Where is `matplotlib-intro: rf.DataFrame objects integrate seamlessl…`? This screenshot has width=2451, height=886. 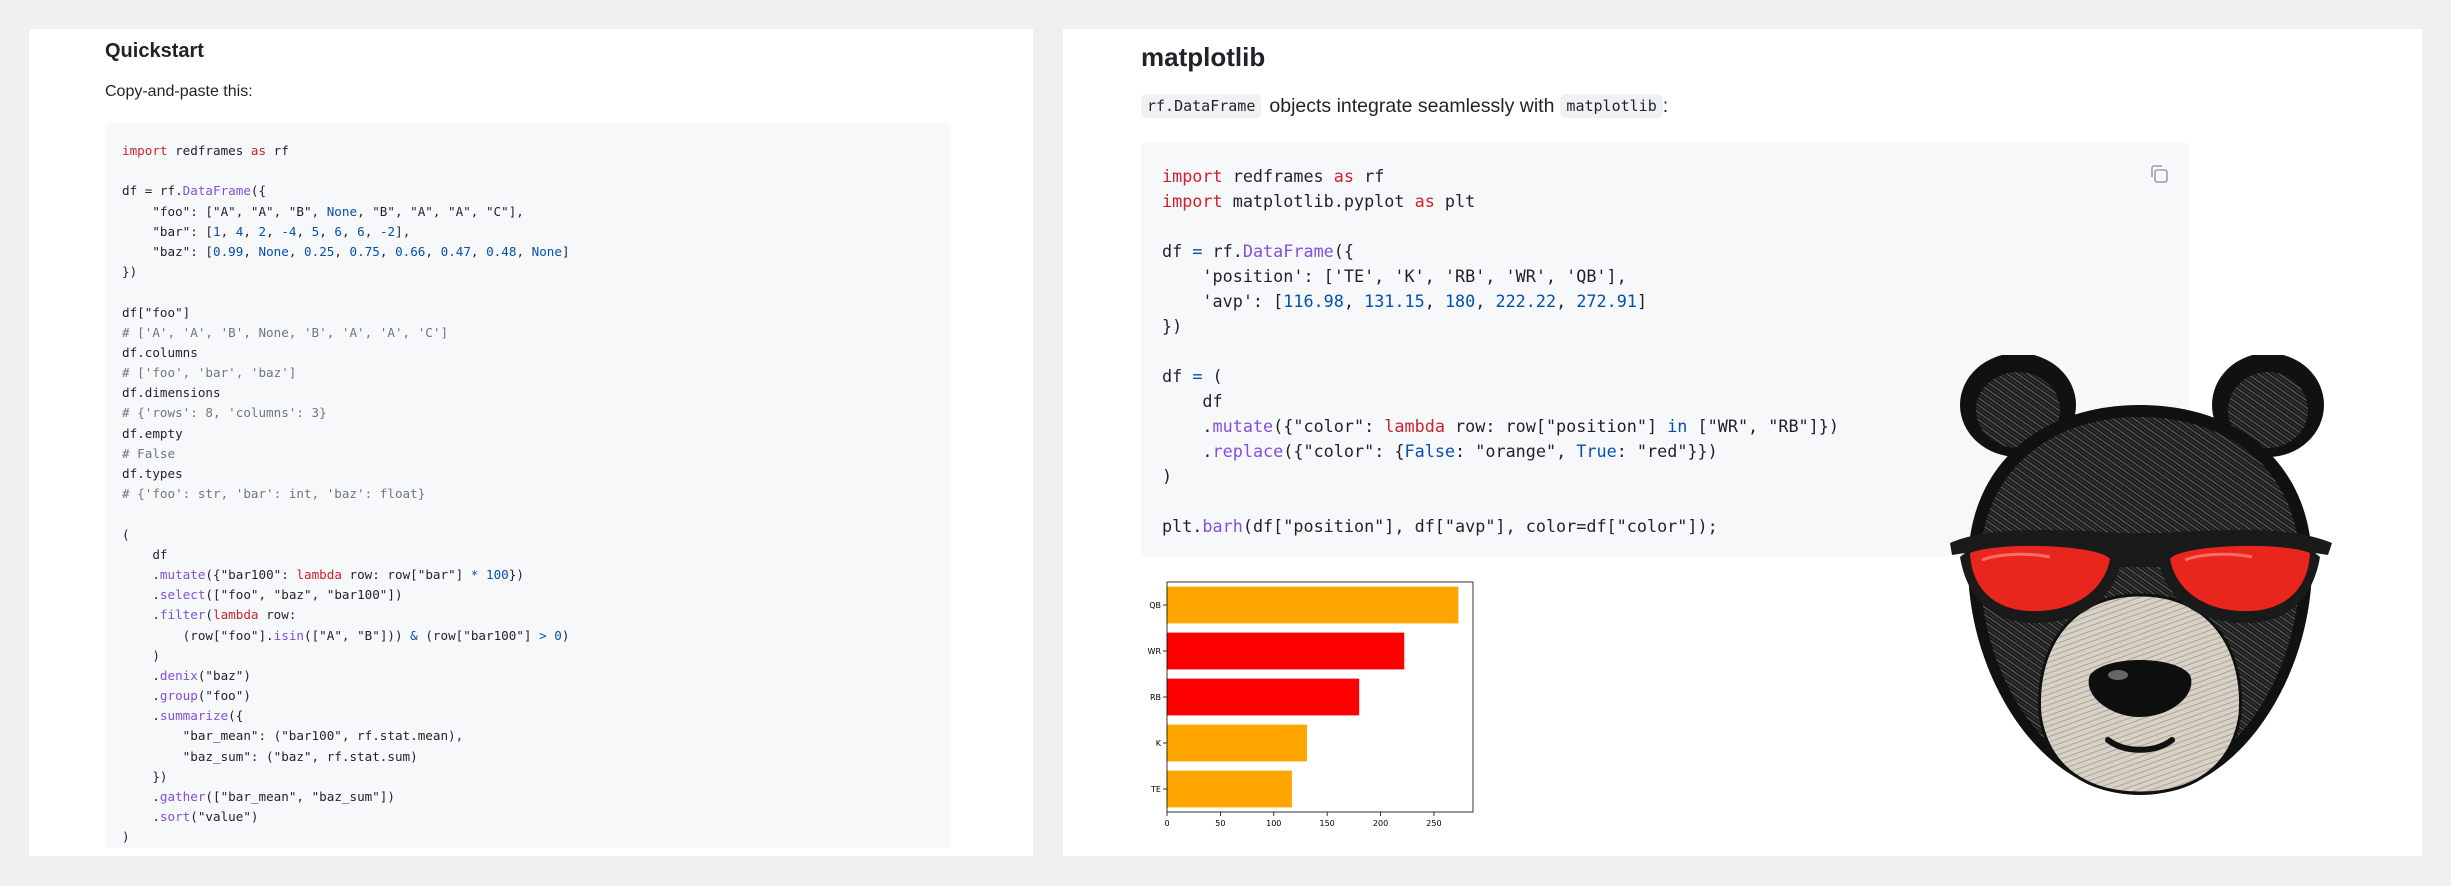 matplotlib-intro: rf.DataFrame objects integrate seamlessl… is located at coordinates (1404, 106).